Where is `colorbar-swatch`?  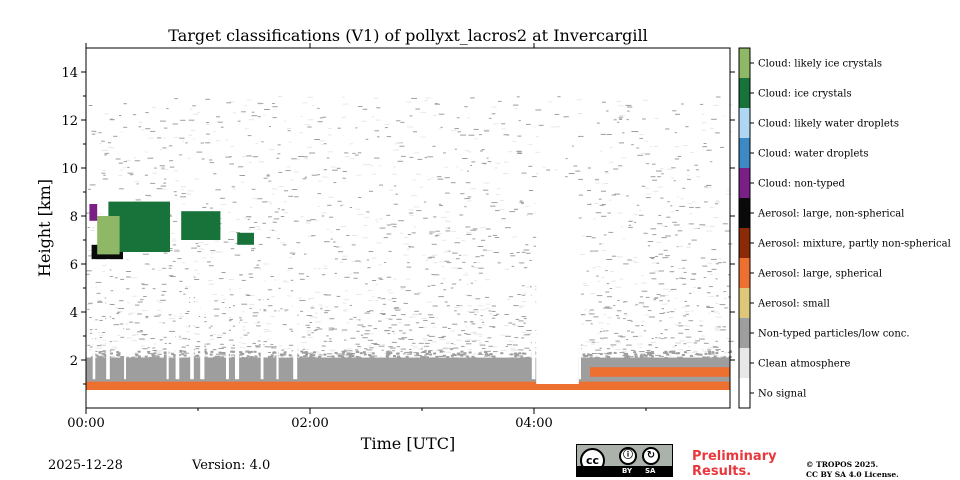
colorbar-swatch is located at coordinates (744, 63).